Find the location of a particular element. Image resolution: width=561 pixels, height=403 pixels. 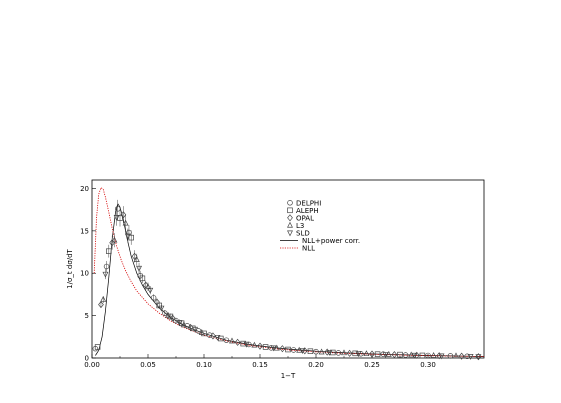

y-tick-label: 15 is located at coordinates (84, 231).